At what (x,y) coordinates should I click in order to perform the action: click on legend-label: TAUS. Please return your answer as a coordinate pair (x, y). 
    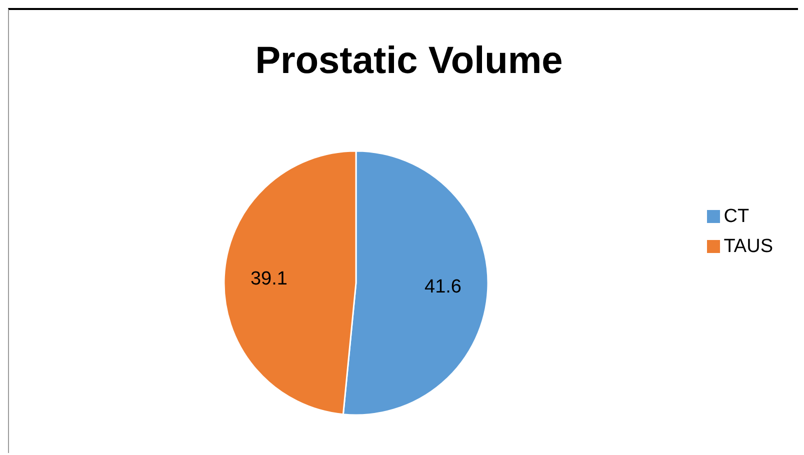
    Looking at the image, I should click on (748, 246).